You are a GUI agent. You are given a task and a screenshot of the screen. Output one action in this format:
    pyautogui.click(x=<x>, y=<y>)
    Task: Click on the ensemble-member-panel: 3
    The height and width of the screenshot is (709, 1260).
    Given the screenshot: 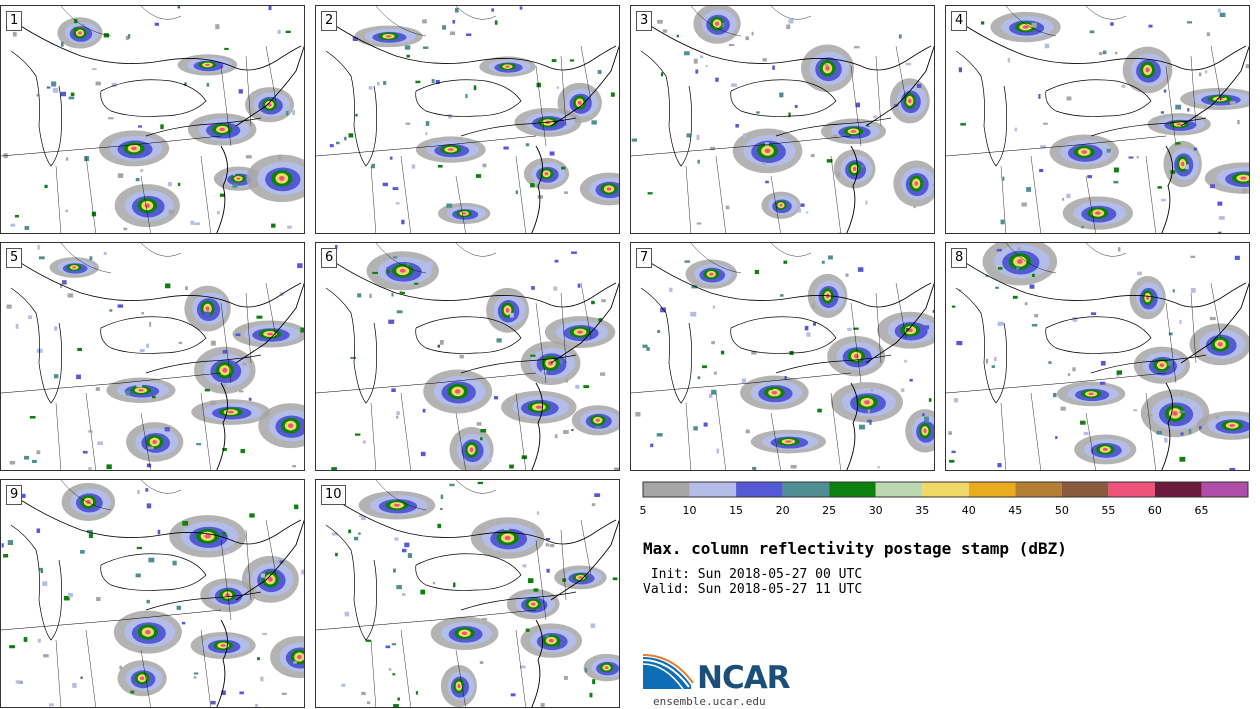 What is the action you would take?
    pyautogui.click(x=782, y=119)
    